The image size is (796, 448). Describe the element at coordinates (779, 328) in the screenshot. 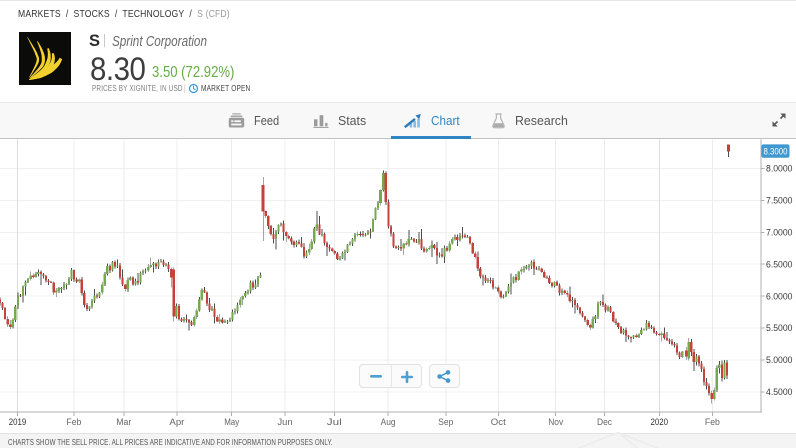

I see `svg-text: 5.5000` at that location.